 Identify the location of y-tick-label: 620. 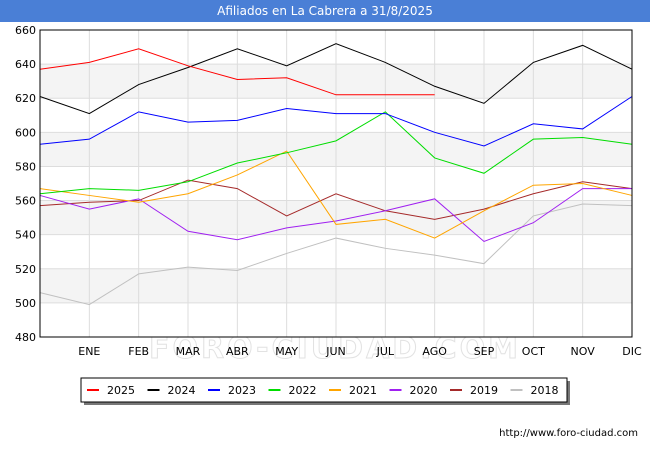
(25, 98).